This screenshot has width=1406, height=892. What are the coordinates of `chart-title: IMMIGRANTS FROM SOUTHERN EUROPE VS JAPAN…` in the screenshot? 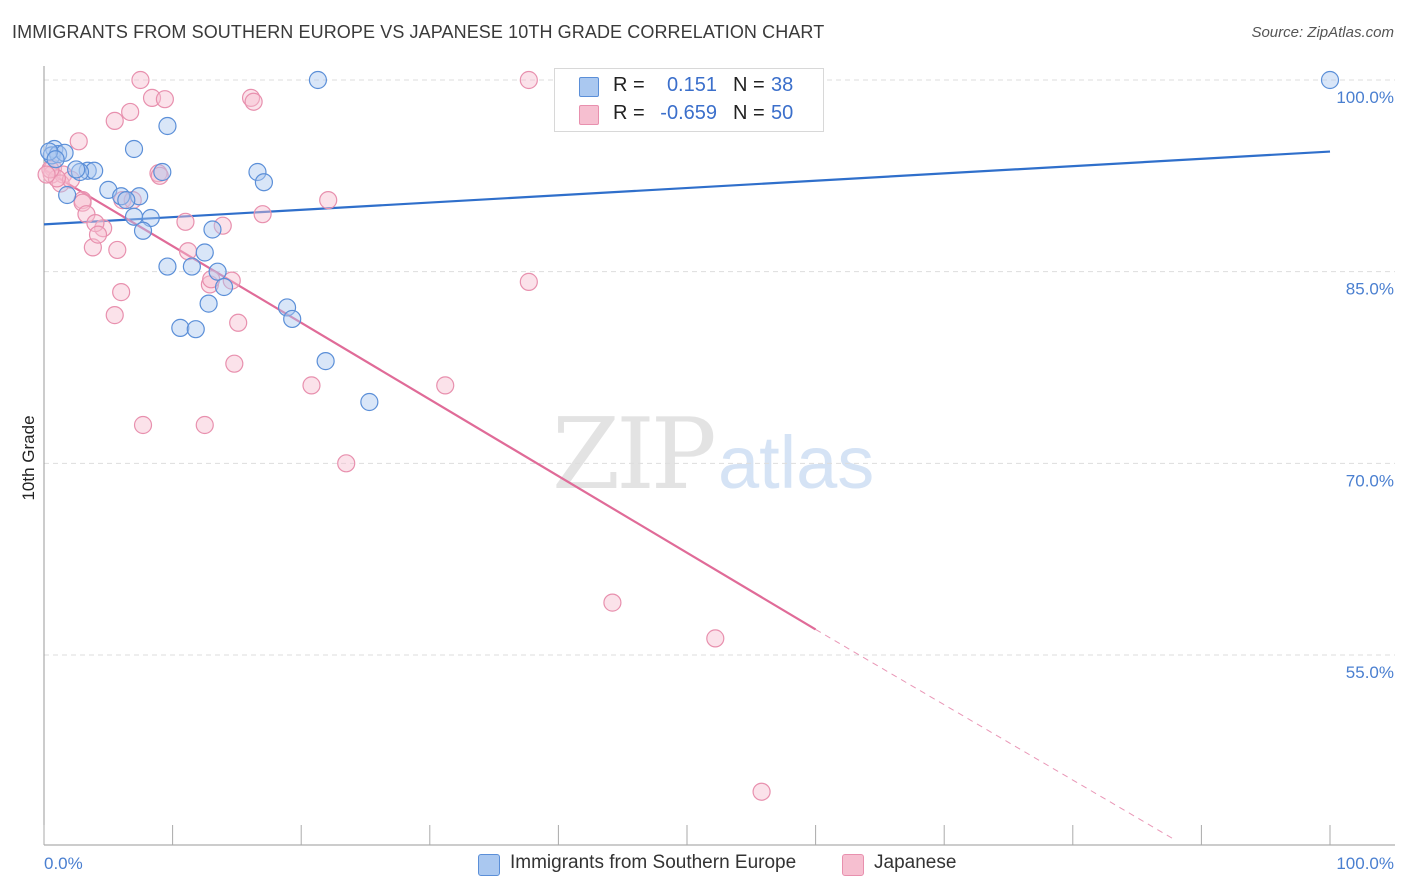 It's located at (418, 32).